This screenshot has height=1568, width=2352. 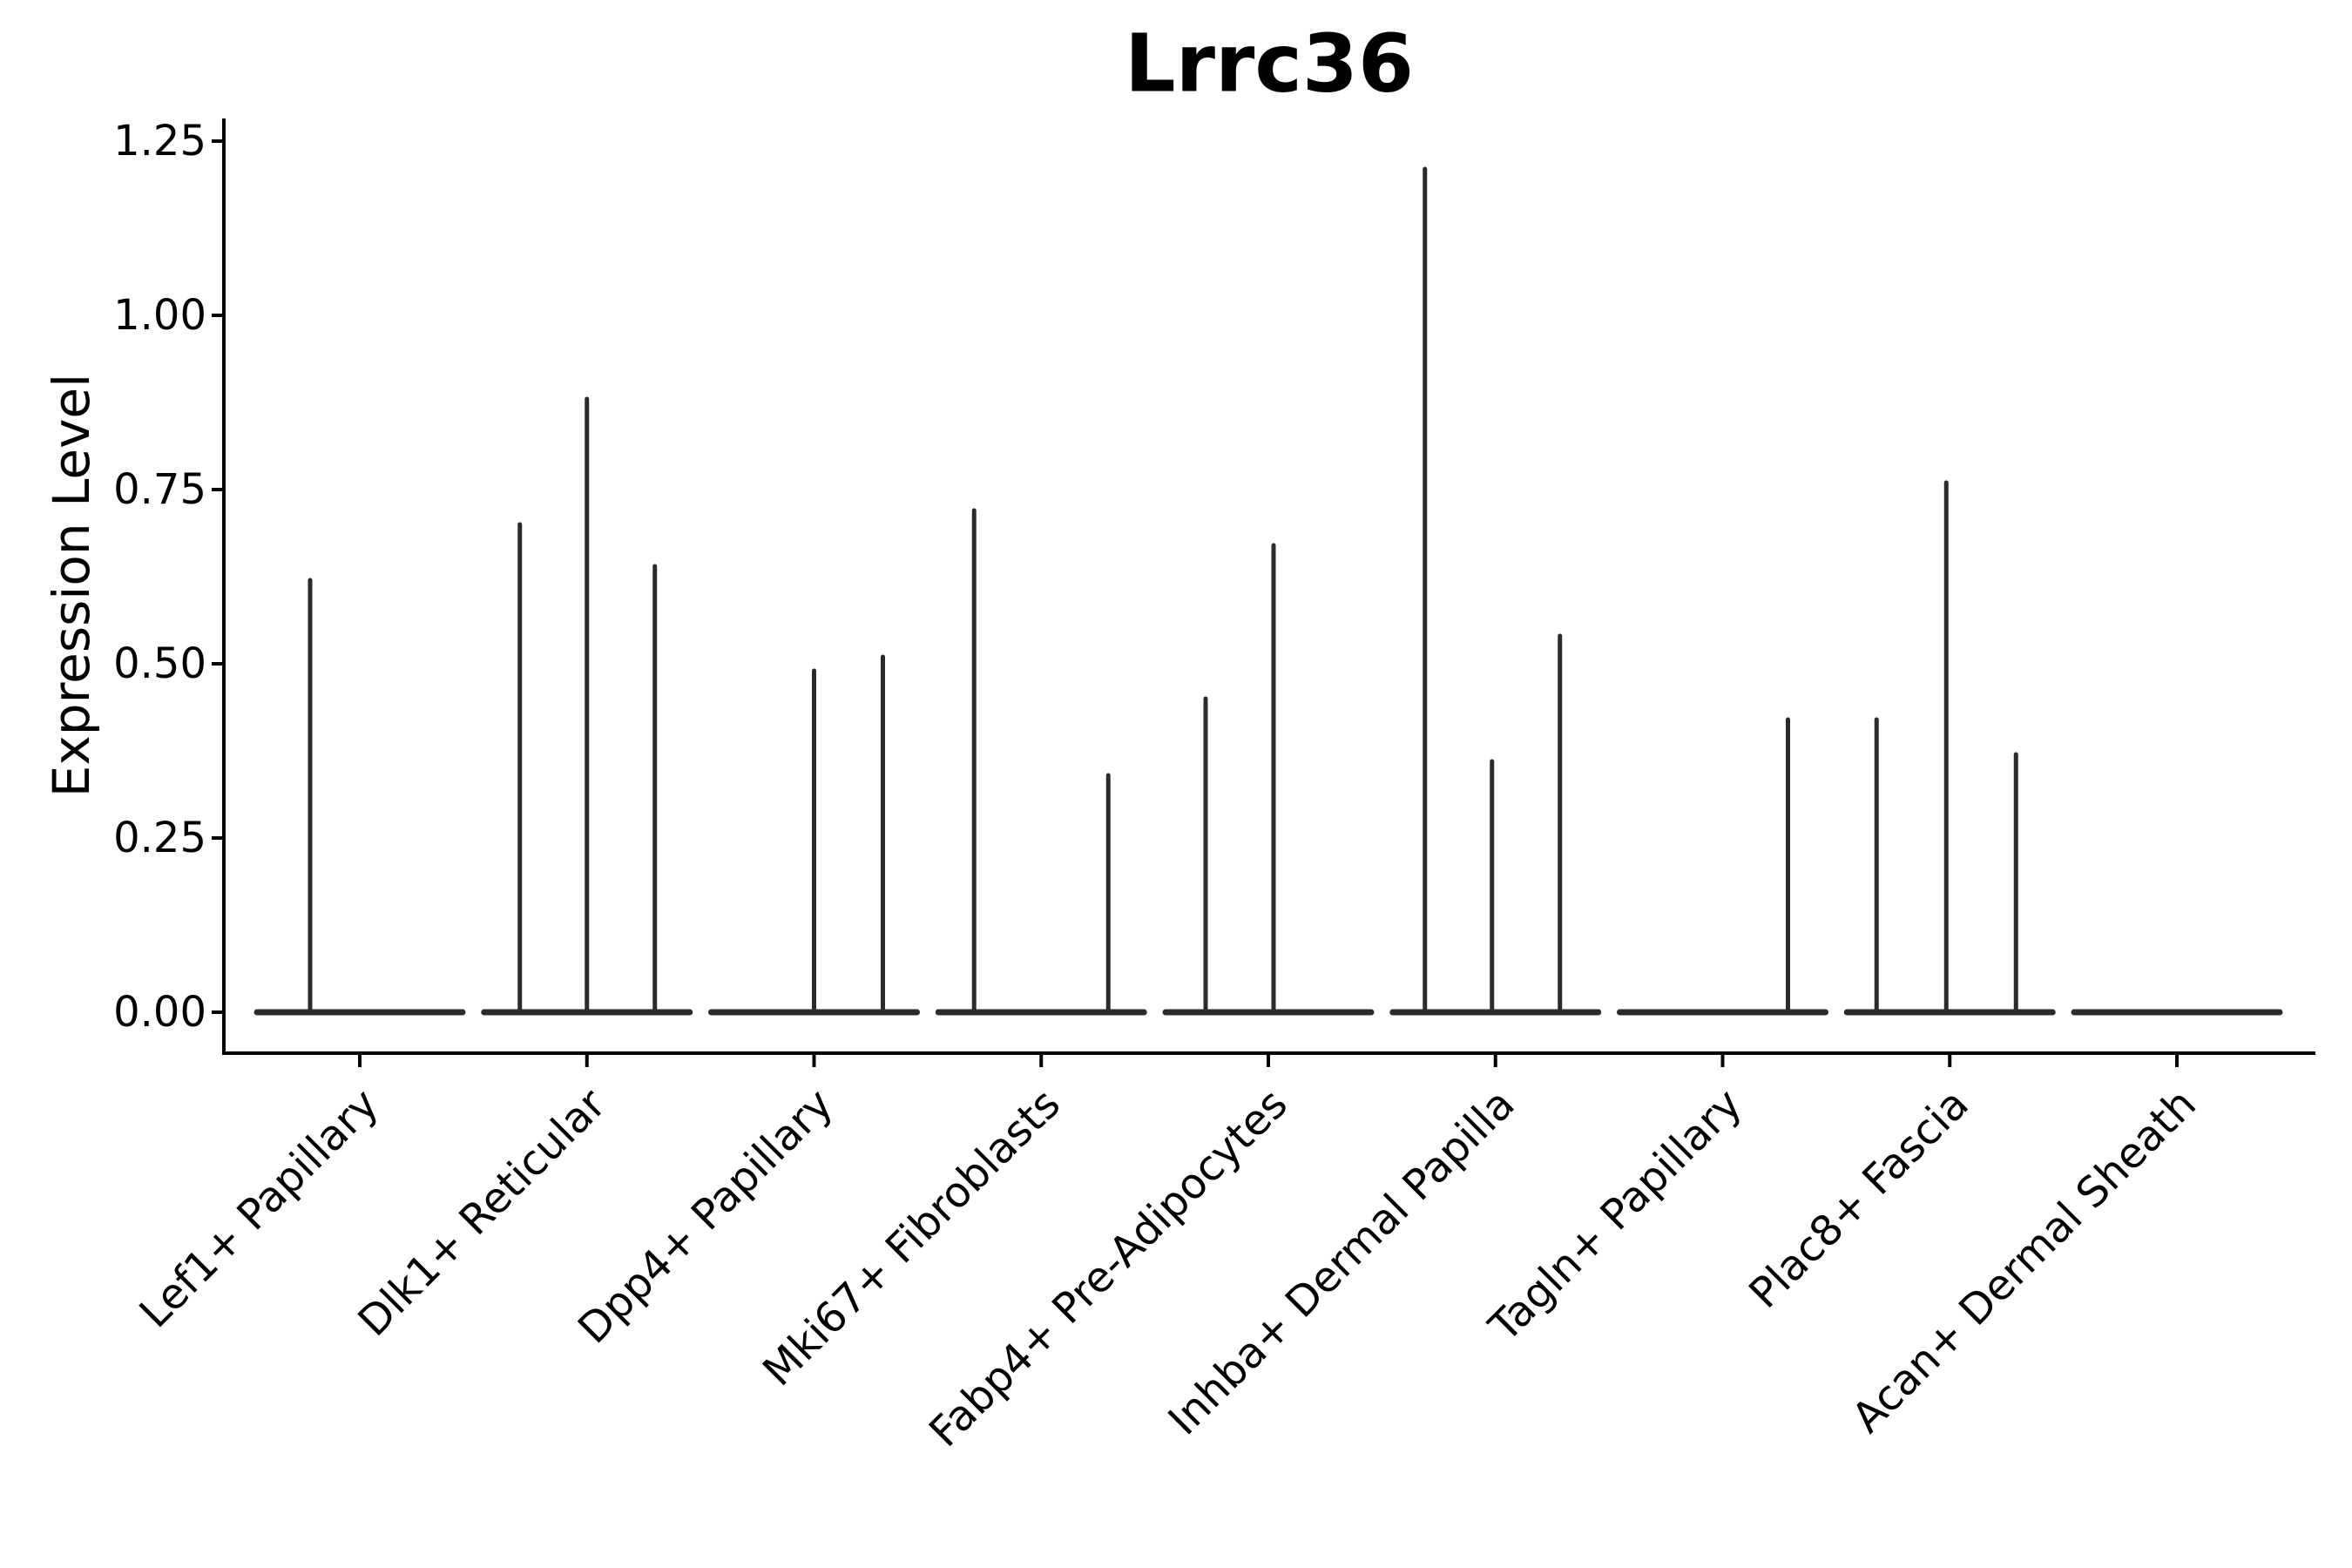 I want to click on y-tick-label: 0.75, so click(x=159, y=490).